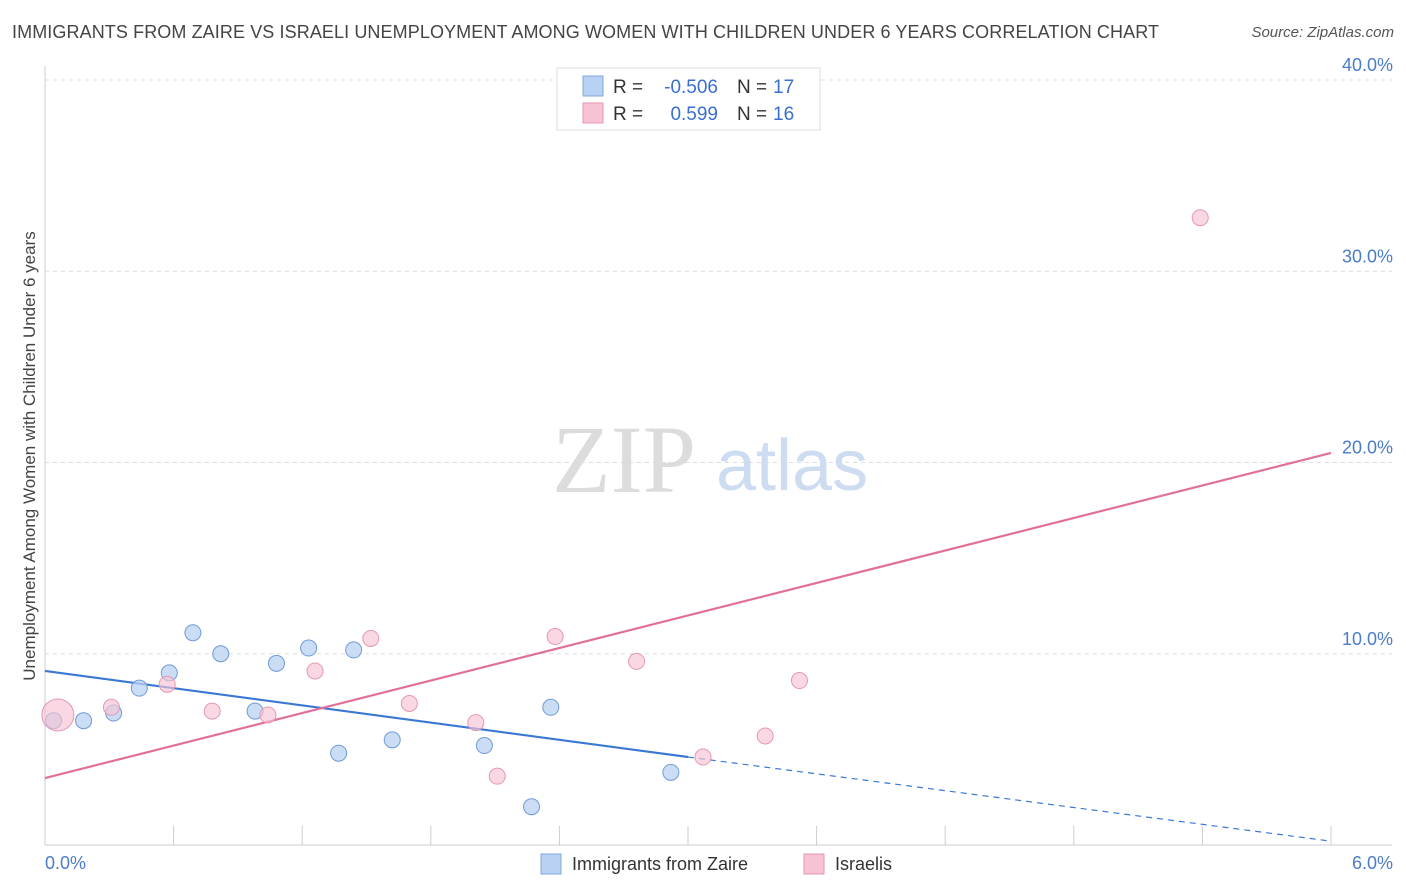 Image resolution: width=1406 pixels, height=892 pixels. Describe the element at coordinates (593, 86) in the screenshot. I see `legend-swatch-blue` at that location.